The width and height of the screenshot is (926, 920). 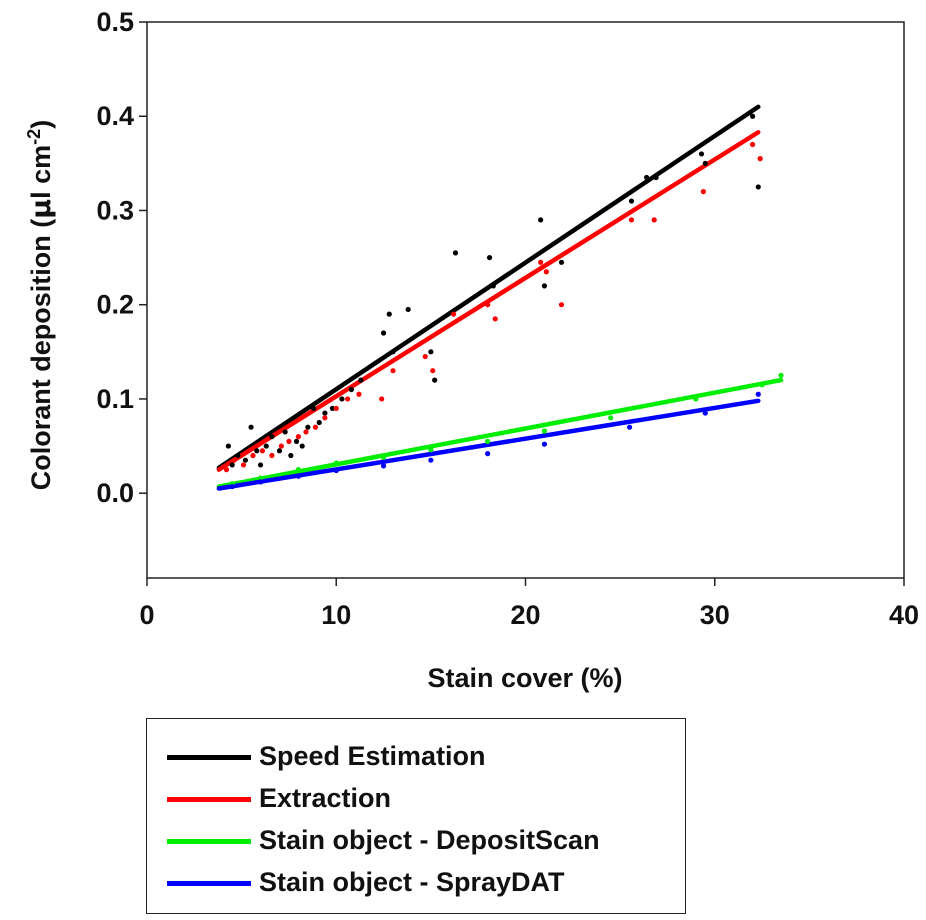 I want to click on legend-item-depositscan: Stain object - DepositScan, so click(x=416, y=841).